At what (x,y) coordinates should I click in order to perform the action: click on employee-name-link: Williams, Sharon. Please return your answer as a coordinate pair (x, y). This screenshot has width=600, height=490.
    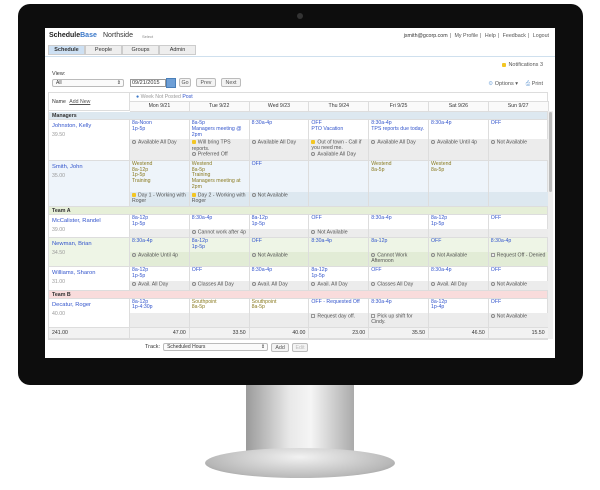
    Looking at the image, I should click on (74, 273).